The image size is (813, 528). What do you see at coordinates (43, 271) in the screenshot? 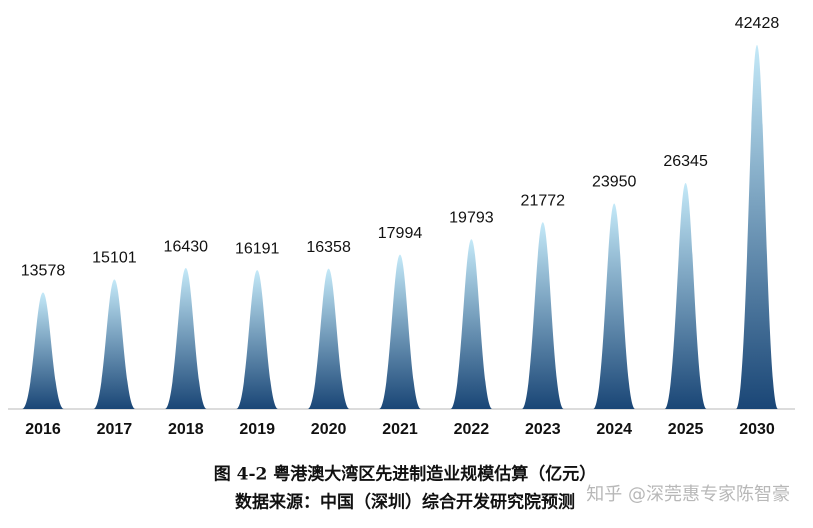
I see `data-label: 13578` at bounding box center [43, 271].